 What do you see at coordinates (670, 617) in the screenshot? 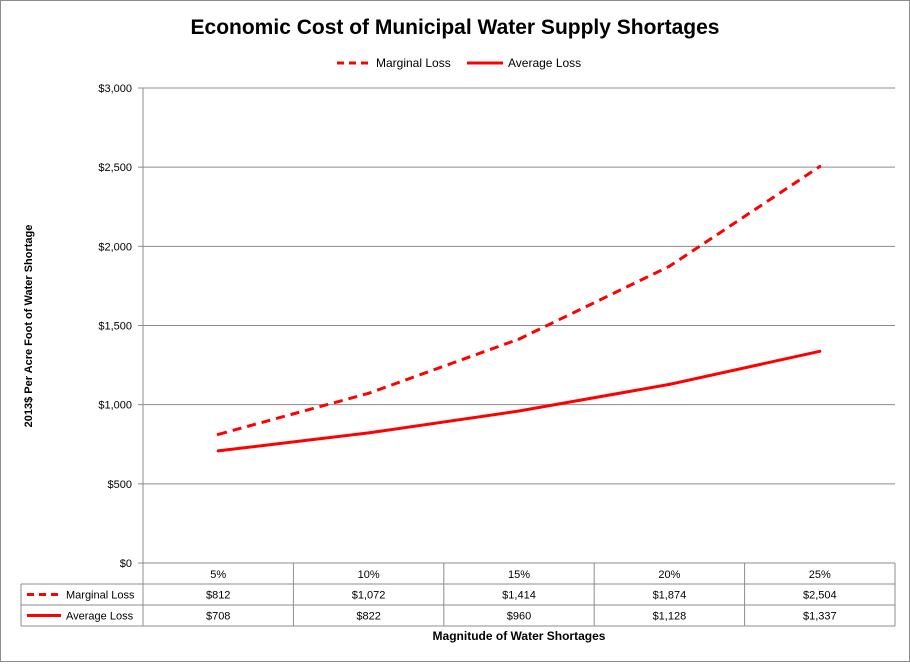
I see `data-label: $1,128` at bounding box center [670, 617].